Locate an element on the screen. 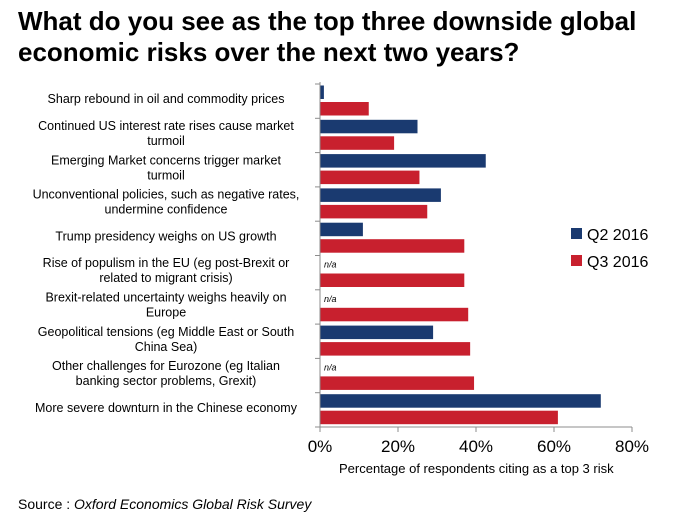 The height and width of the screenshot is (528, 690). x-tick-labels: 0% 20% 40% 60% 80% is located at coordinates (478, 446).